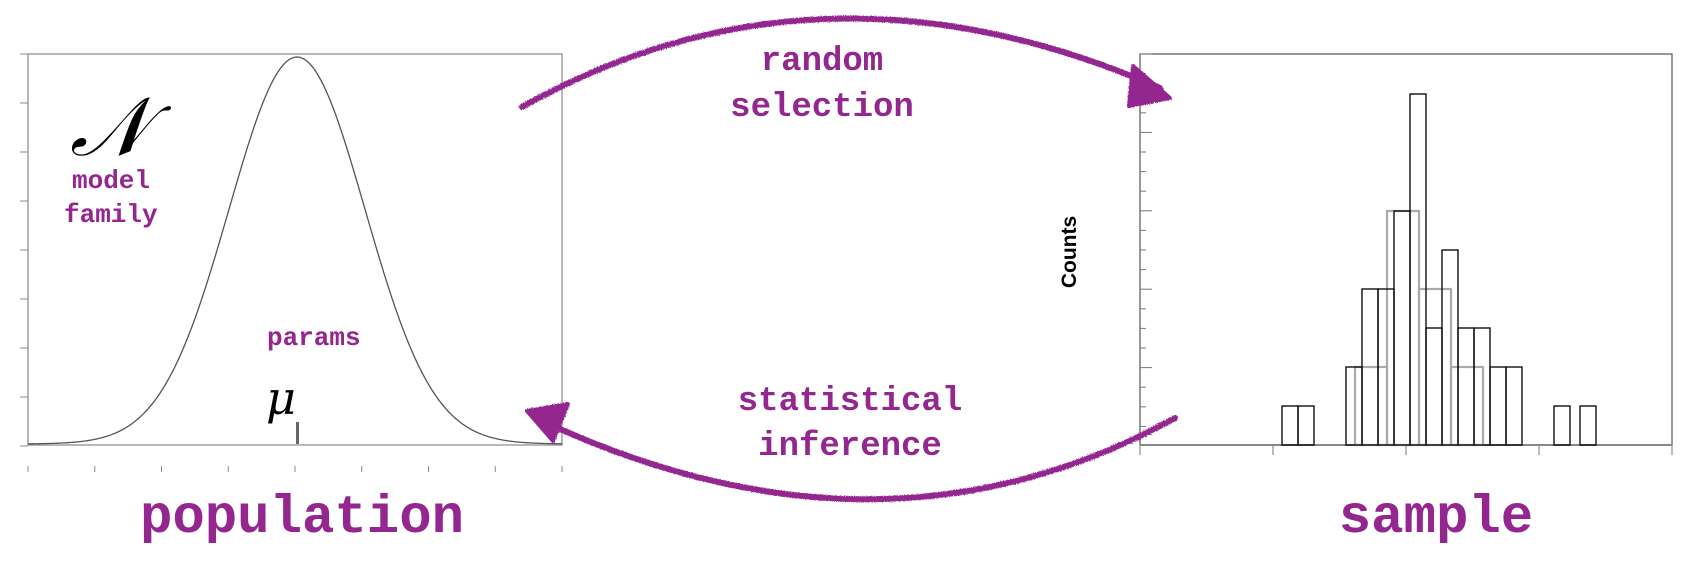 The image size is (1688, 574). I want to click on statistical-inference-arrow-shaft, so click(856, 459).